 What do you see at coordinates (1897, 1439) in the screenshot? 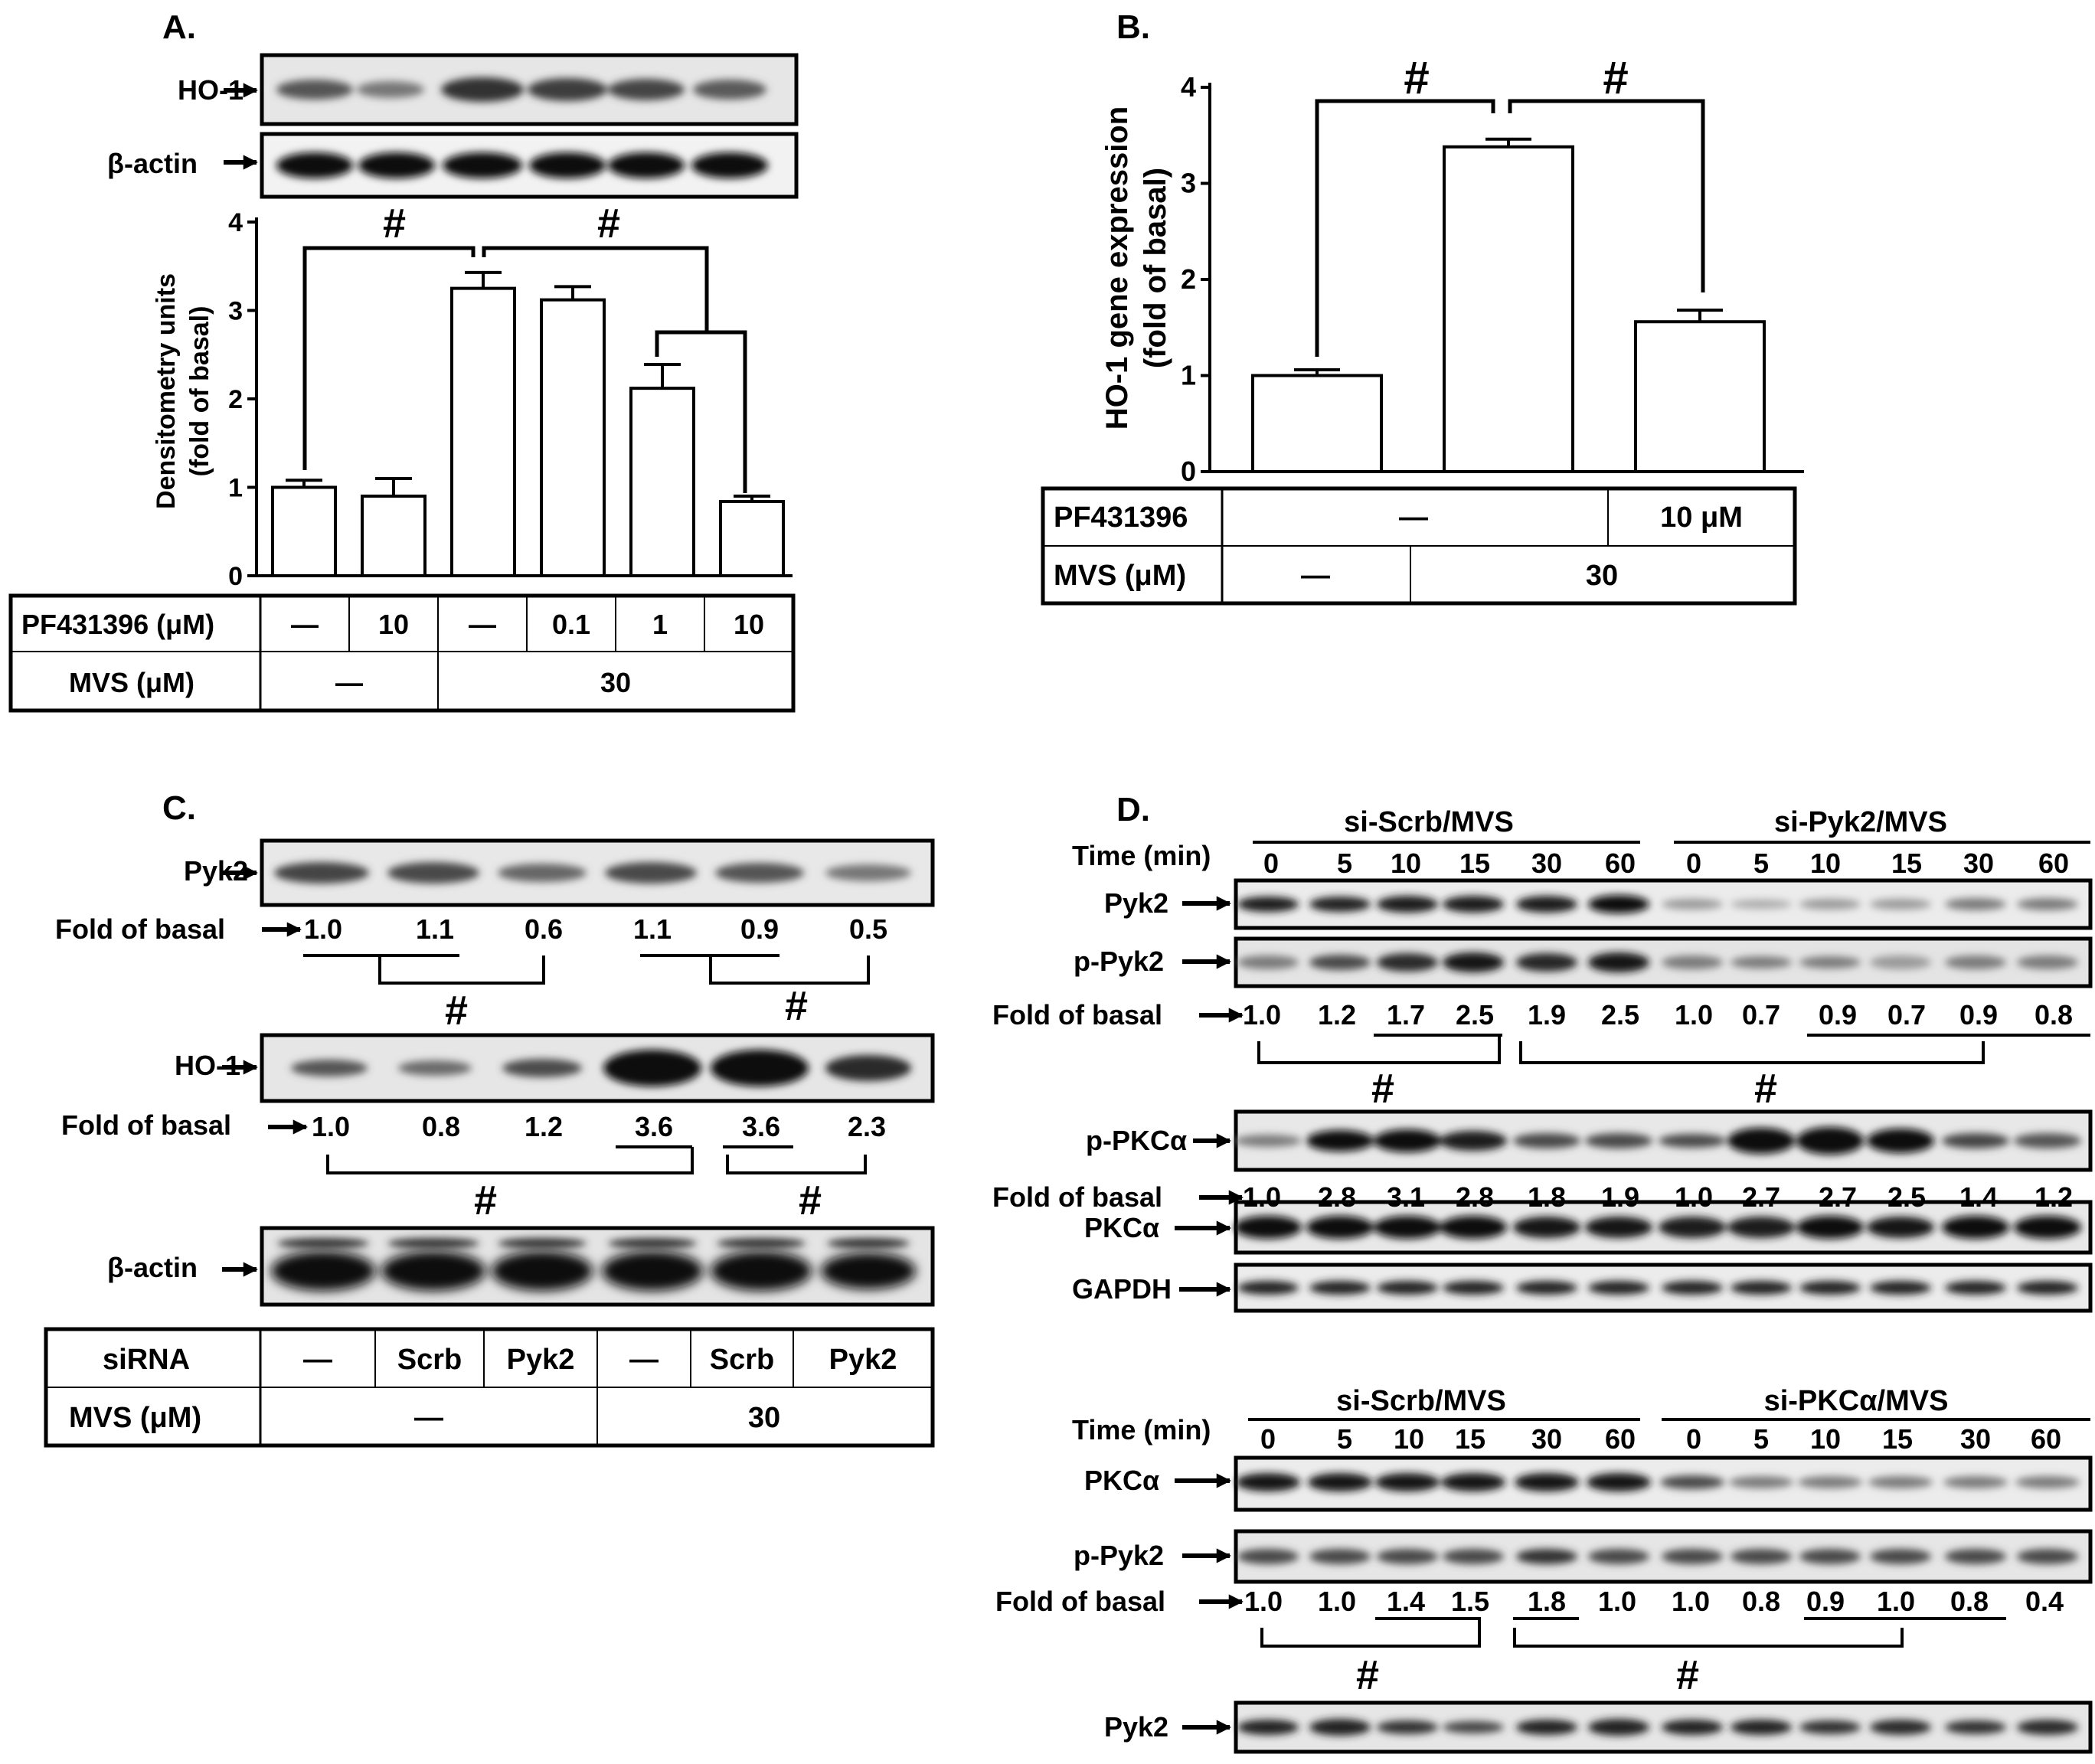
I see `panel-d-bottom-time-10: 15` at bounding box center [1897, 1439].